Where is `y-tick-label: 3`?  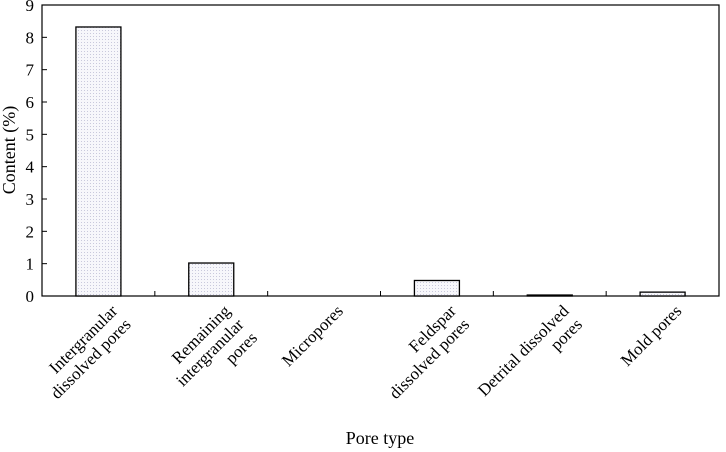 y-tick-label: 3 is located at coordinates (30, 199).